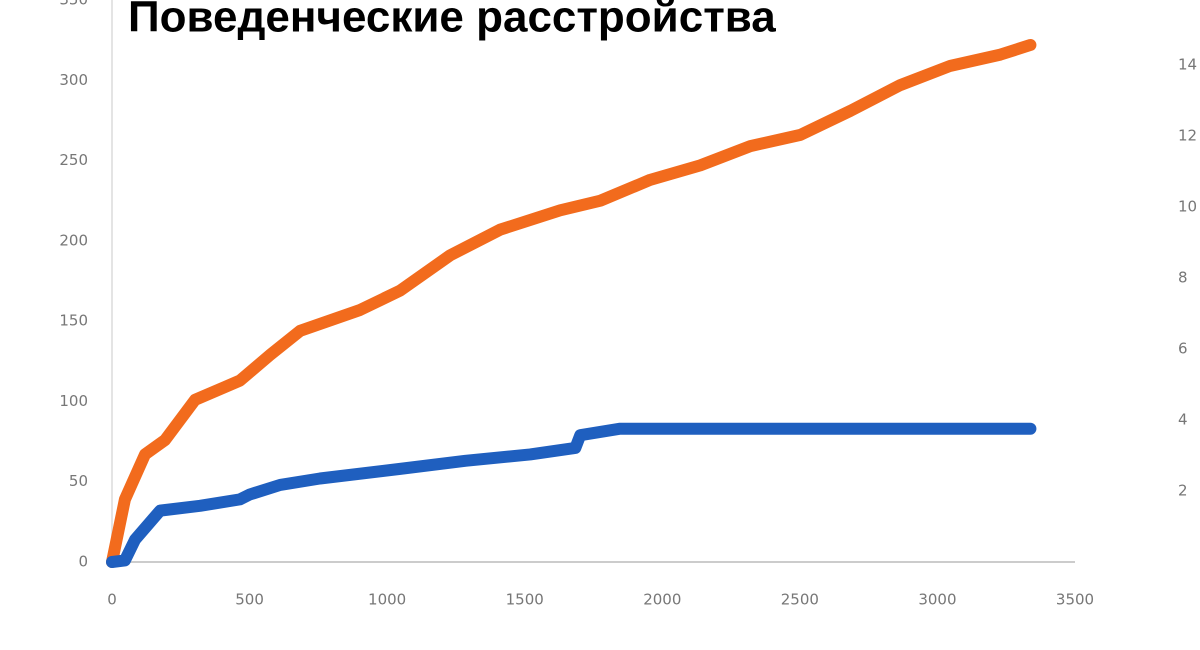 The width and height of the screenshot is (1200, 650). Describe the element at coordinates (800, 600) in the screenshot. I see `x-tick-label: 2500` at that location.